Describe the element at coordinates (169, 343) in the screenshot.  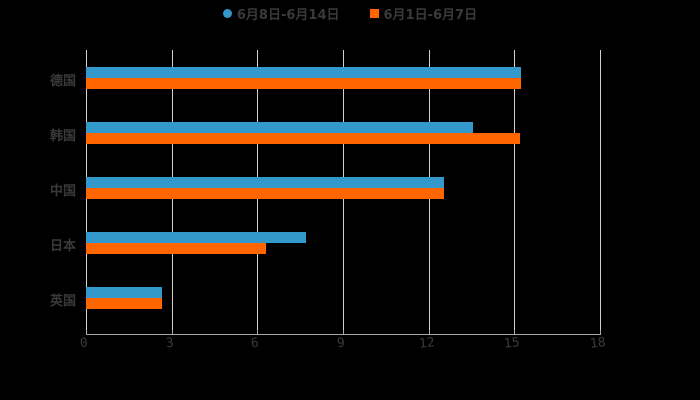
I see `x-tick-label: 3` at that location.